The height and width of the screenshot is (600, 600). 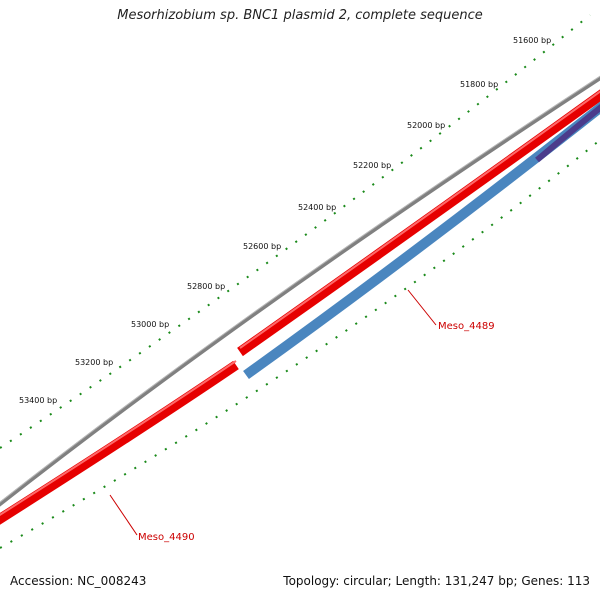 What do you see at coordinates (372, 165) in the screenshot?
I see `tick-label: 52200 bp` at bounding box center [372, 165].